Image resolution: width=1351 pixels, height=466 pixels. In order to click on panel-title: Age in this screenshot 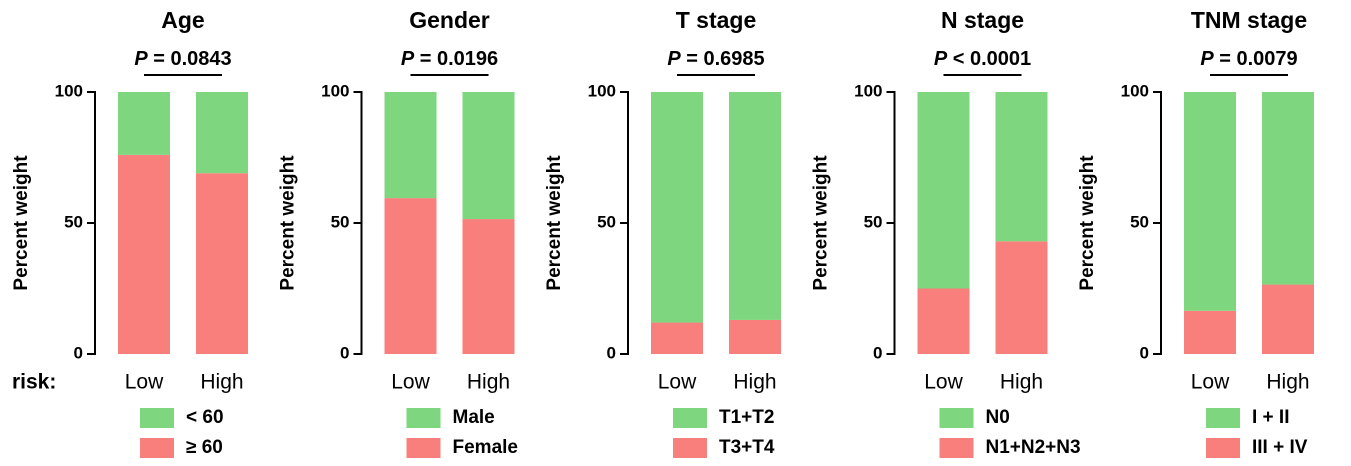, I will do `click(182, 20)`.